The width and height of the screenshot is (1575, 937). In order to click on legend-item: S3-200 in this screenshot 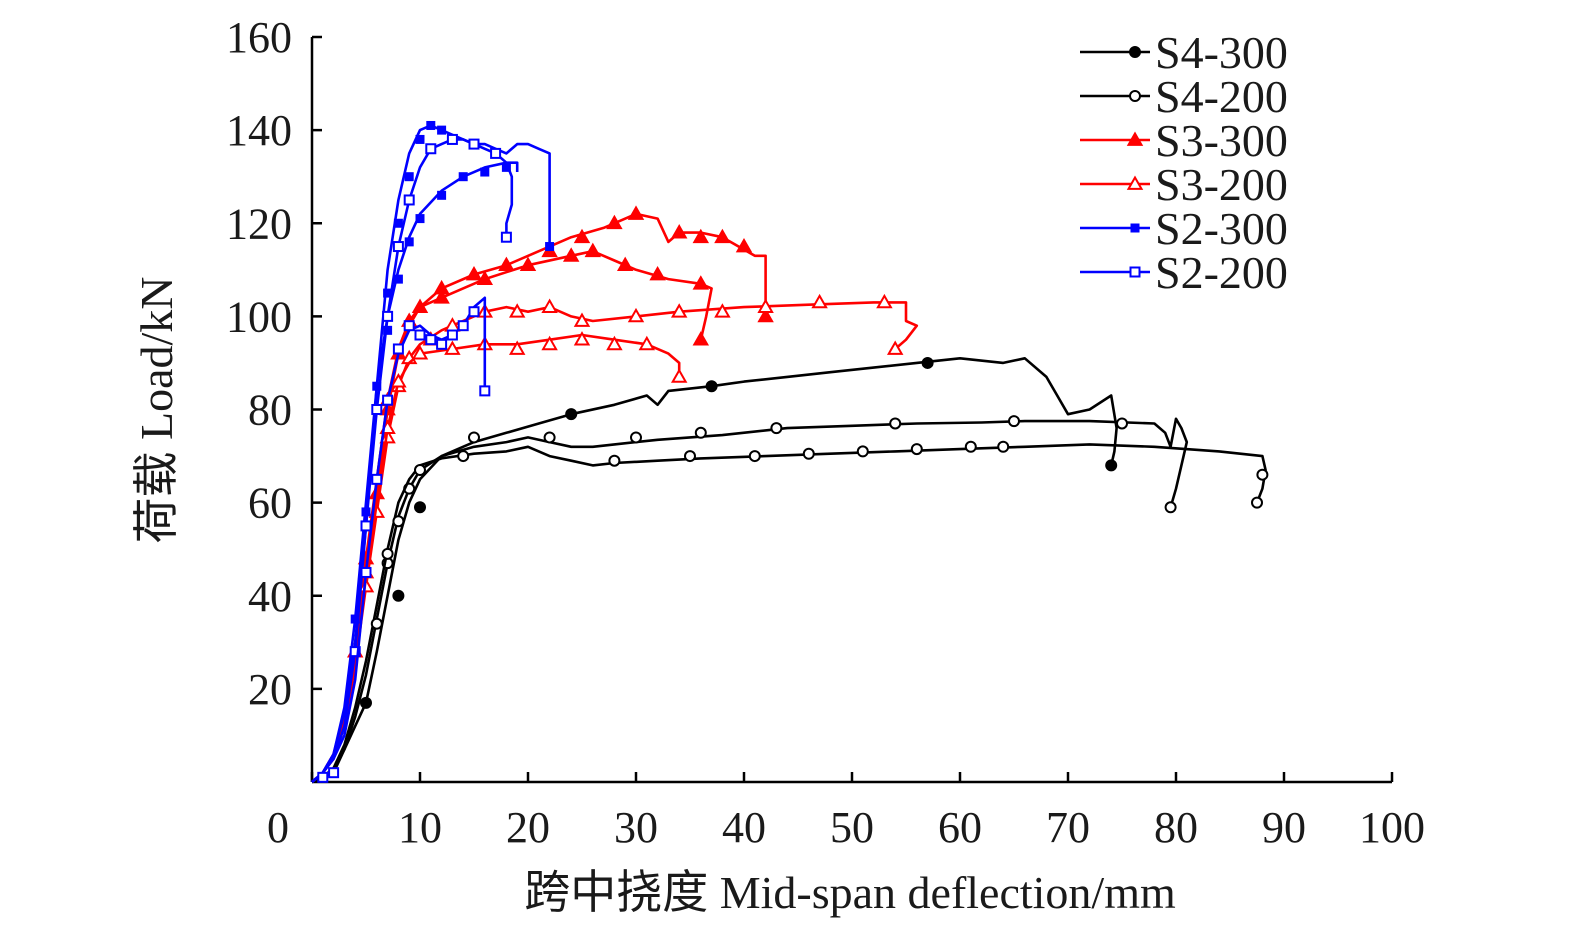, I will do `click(1184, 184)`.